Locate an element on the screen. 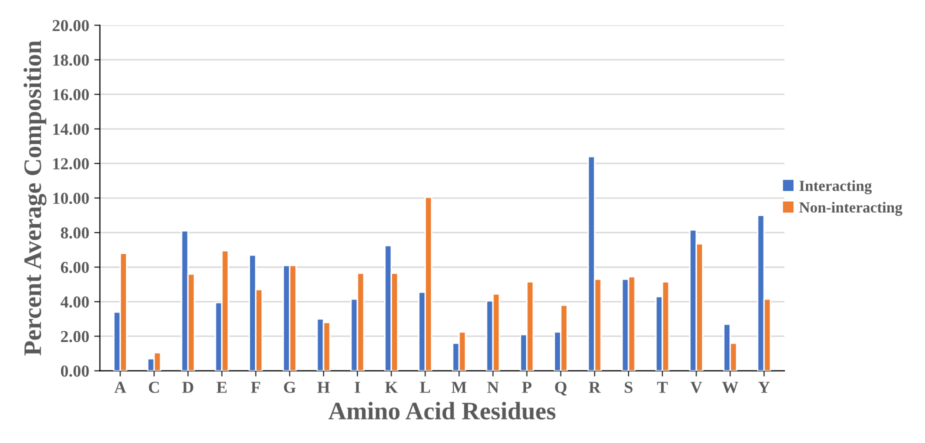 This screenshot has width=925, height=443. x-tick-label: Y is located at coordinates (764, 387).